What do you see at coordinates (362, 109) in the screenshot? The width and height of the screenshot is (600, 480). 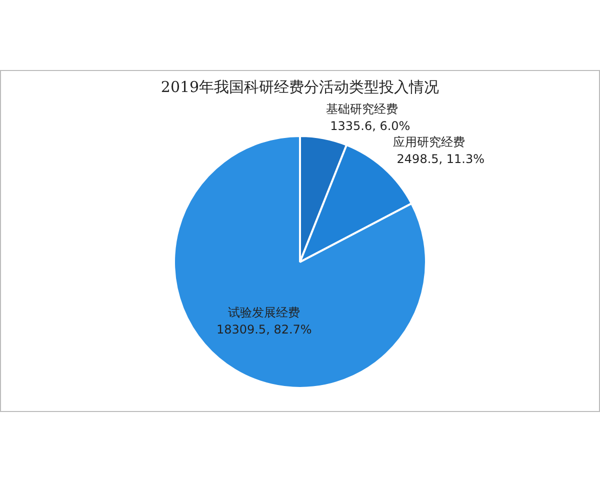 I see `slice-label: 基础研究经费` at bounding box center [362, 109].